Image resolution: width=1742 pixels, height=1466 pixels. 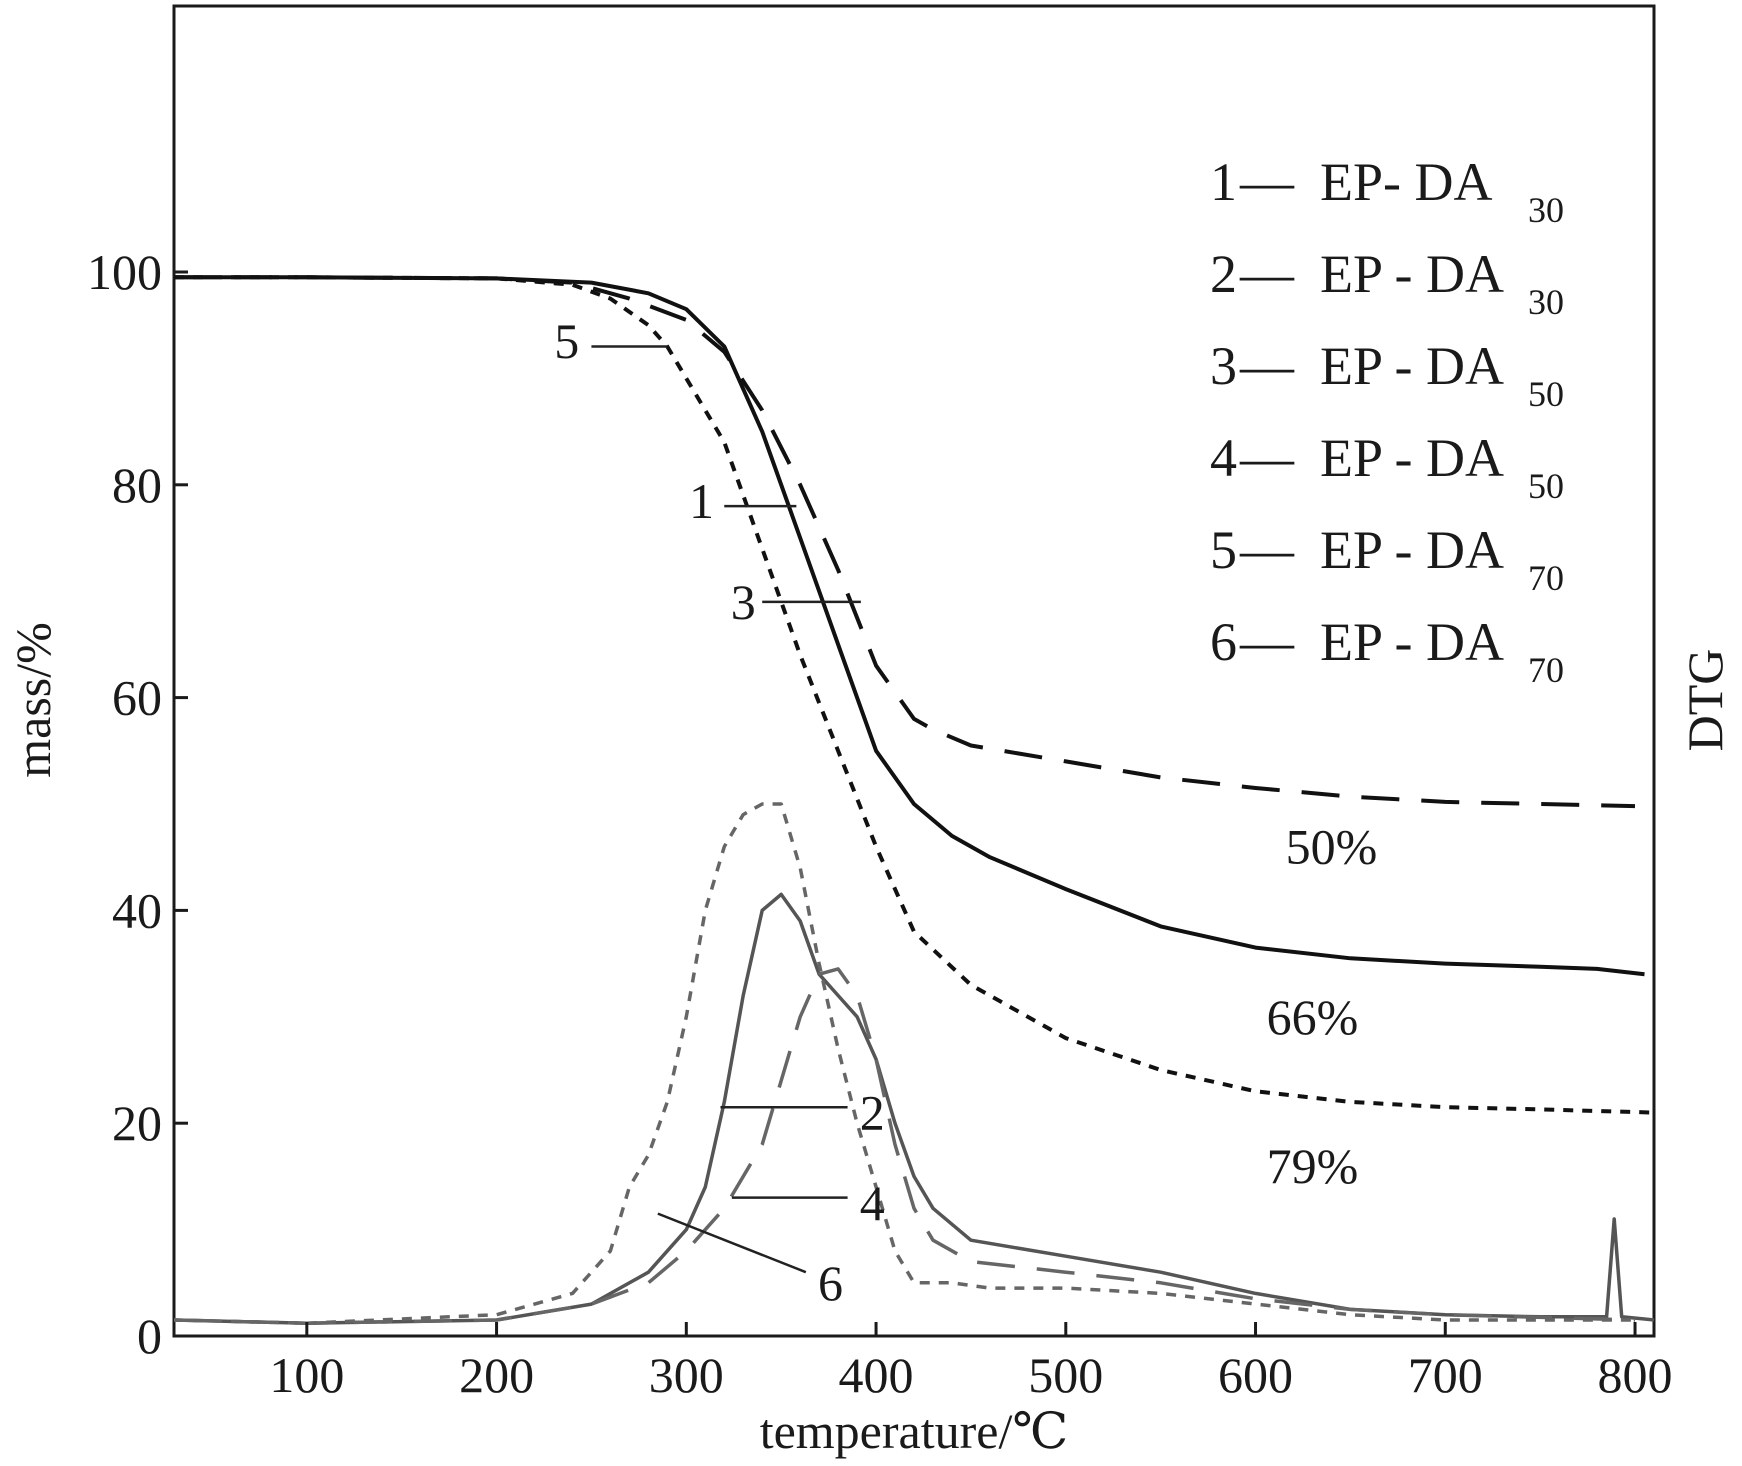 I want to click on legend-number: 6, so click(x=1223, y=642).